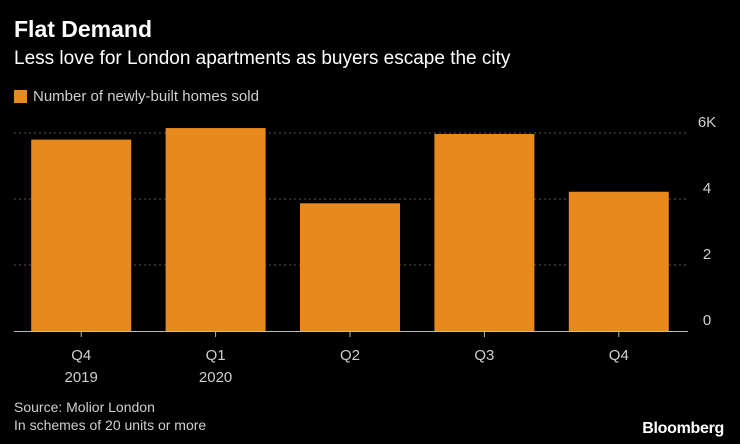 Image resolution: width=740 pixels, height=444 pixels. I want to click on legend-label: Number of newly-built homes sold, so click(146, 96).